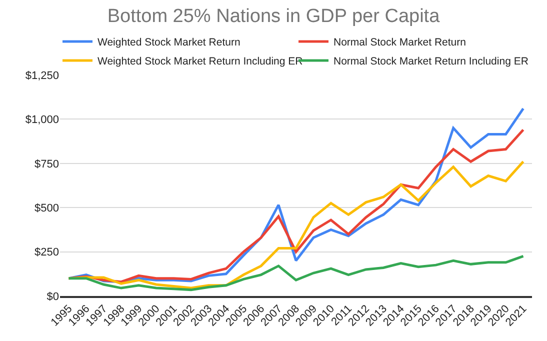 This screenshot has height=341, width=547. Describe the element at coordinates (46, 208) in the screenshot. I see `y-tick-label: $500` at that location.